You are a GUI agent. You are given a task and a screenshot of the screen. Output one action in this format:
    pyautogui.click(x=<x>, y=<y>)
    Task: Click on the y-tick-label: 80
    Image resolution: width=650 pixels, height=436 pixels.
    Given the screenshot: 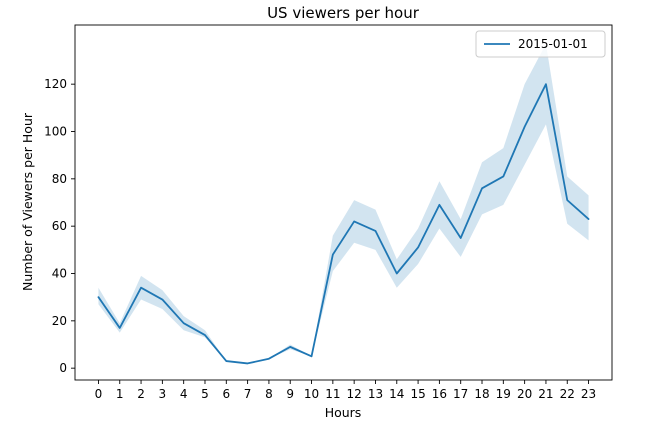 What is the action you would take?
    pyautogui.click(x=59, y=179)
    